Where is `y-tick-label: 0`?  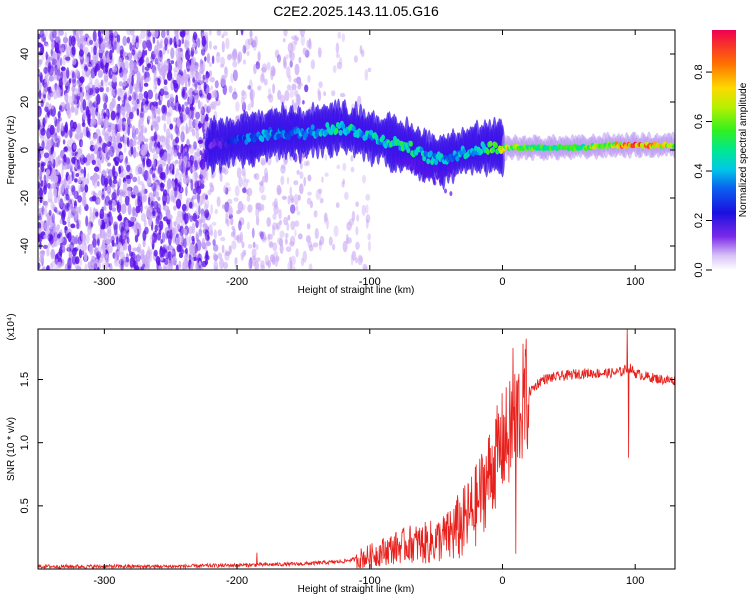
y-tick-label: 0 is located at coordinates (25, 150).